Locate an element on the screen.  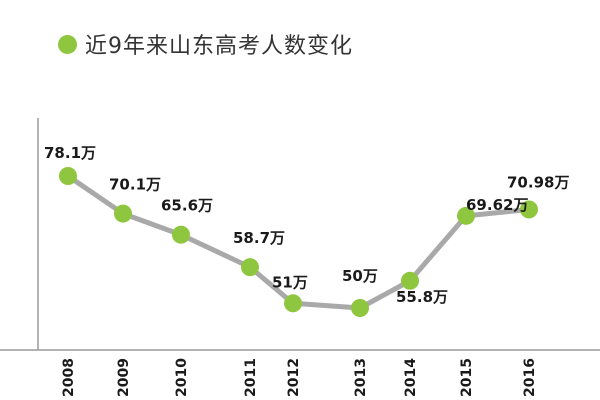
data-label-2011: 58.7万 is located at coordinates (259, 238).